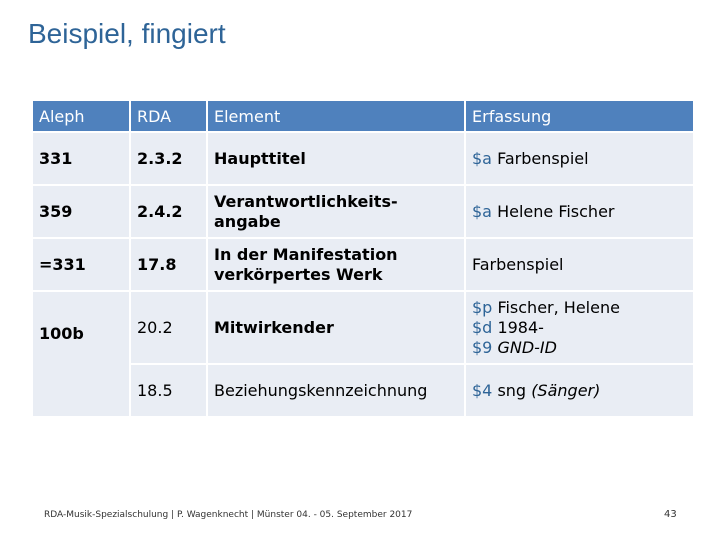 The image size is (720, 540). Describe the element at coordinates (127, 33) in the screenshot. I see `slide-title: Beispiel, fingiert` at that location.